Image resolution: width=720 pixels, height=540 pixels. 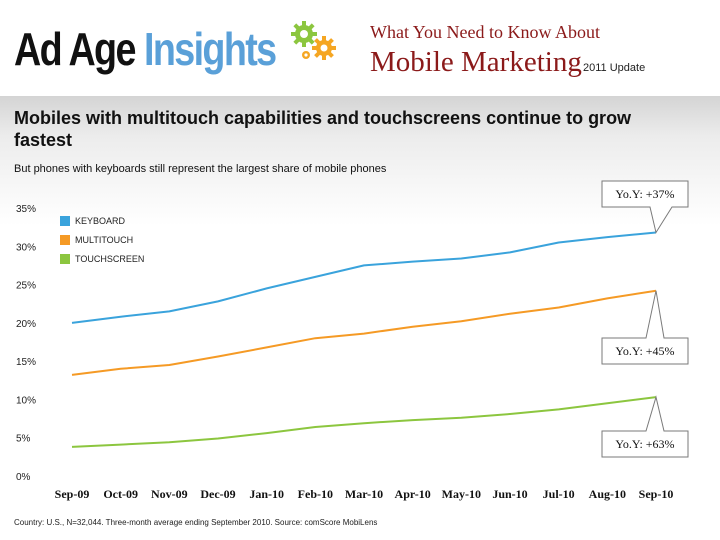 I want to click on legend-swatch-touchscreen, so click(x=65, y=259).